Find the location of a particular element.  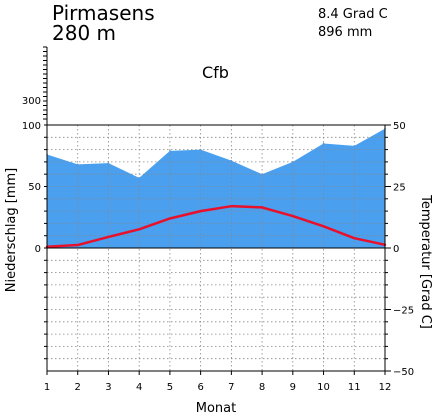

x-tick-label: 12 is located at coordinates (385, 387).